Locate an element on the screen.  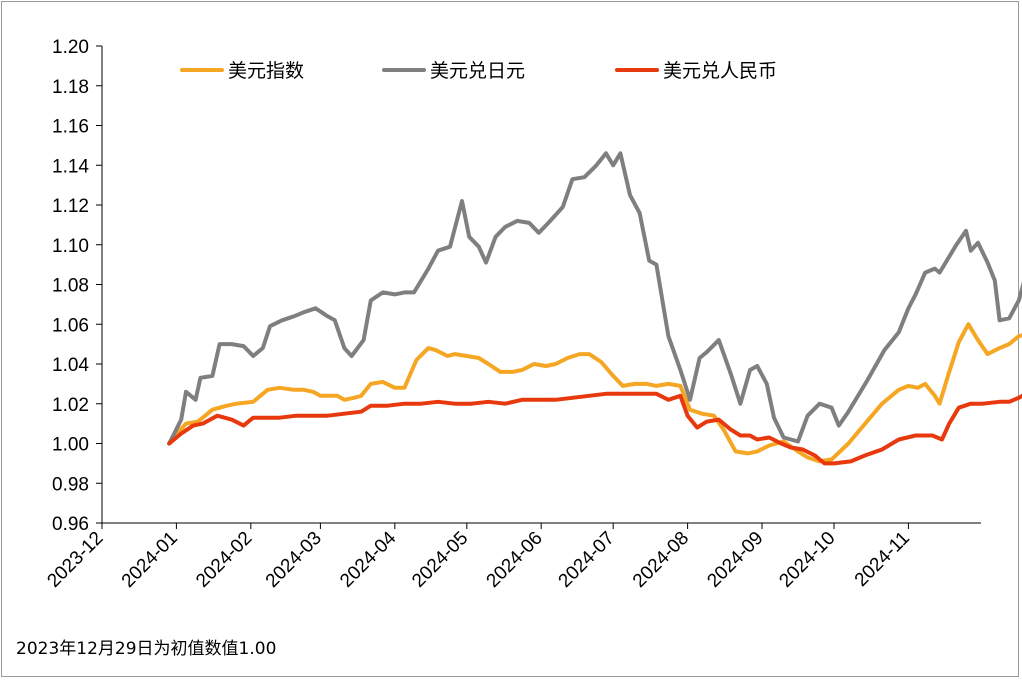
y-tick-label: 1.10 is located at coordinates (70, 246).